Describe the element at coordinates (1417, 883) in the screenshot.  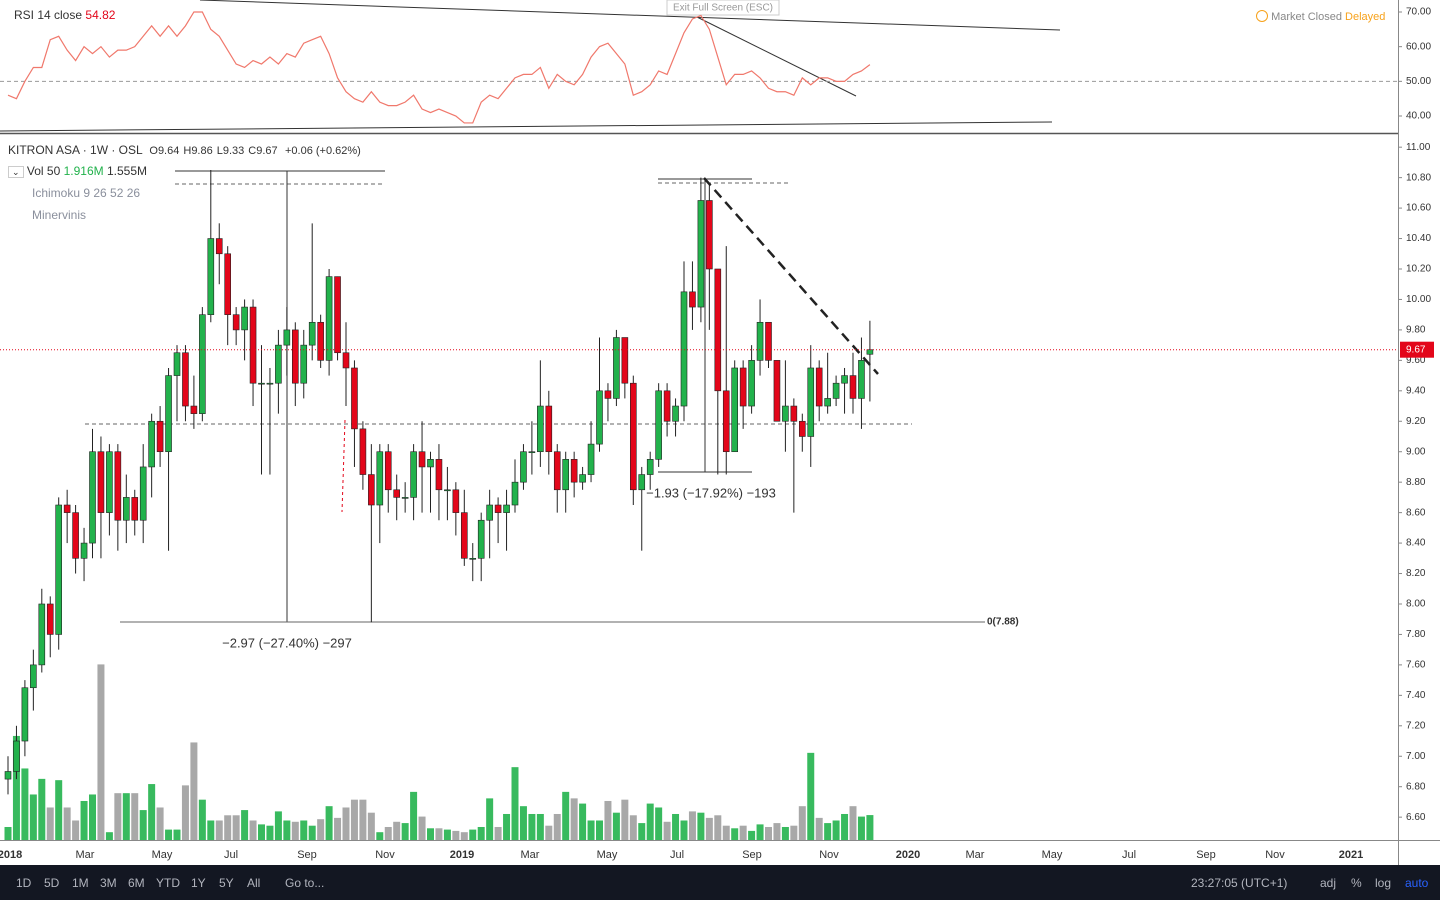
I see `option-button: auto` at that location.